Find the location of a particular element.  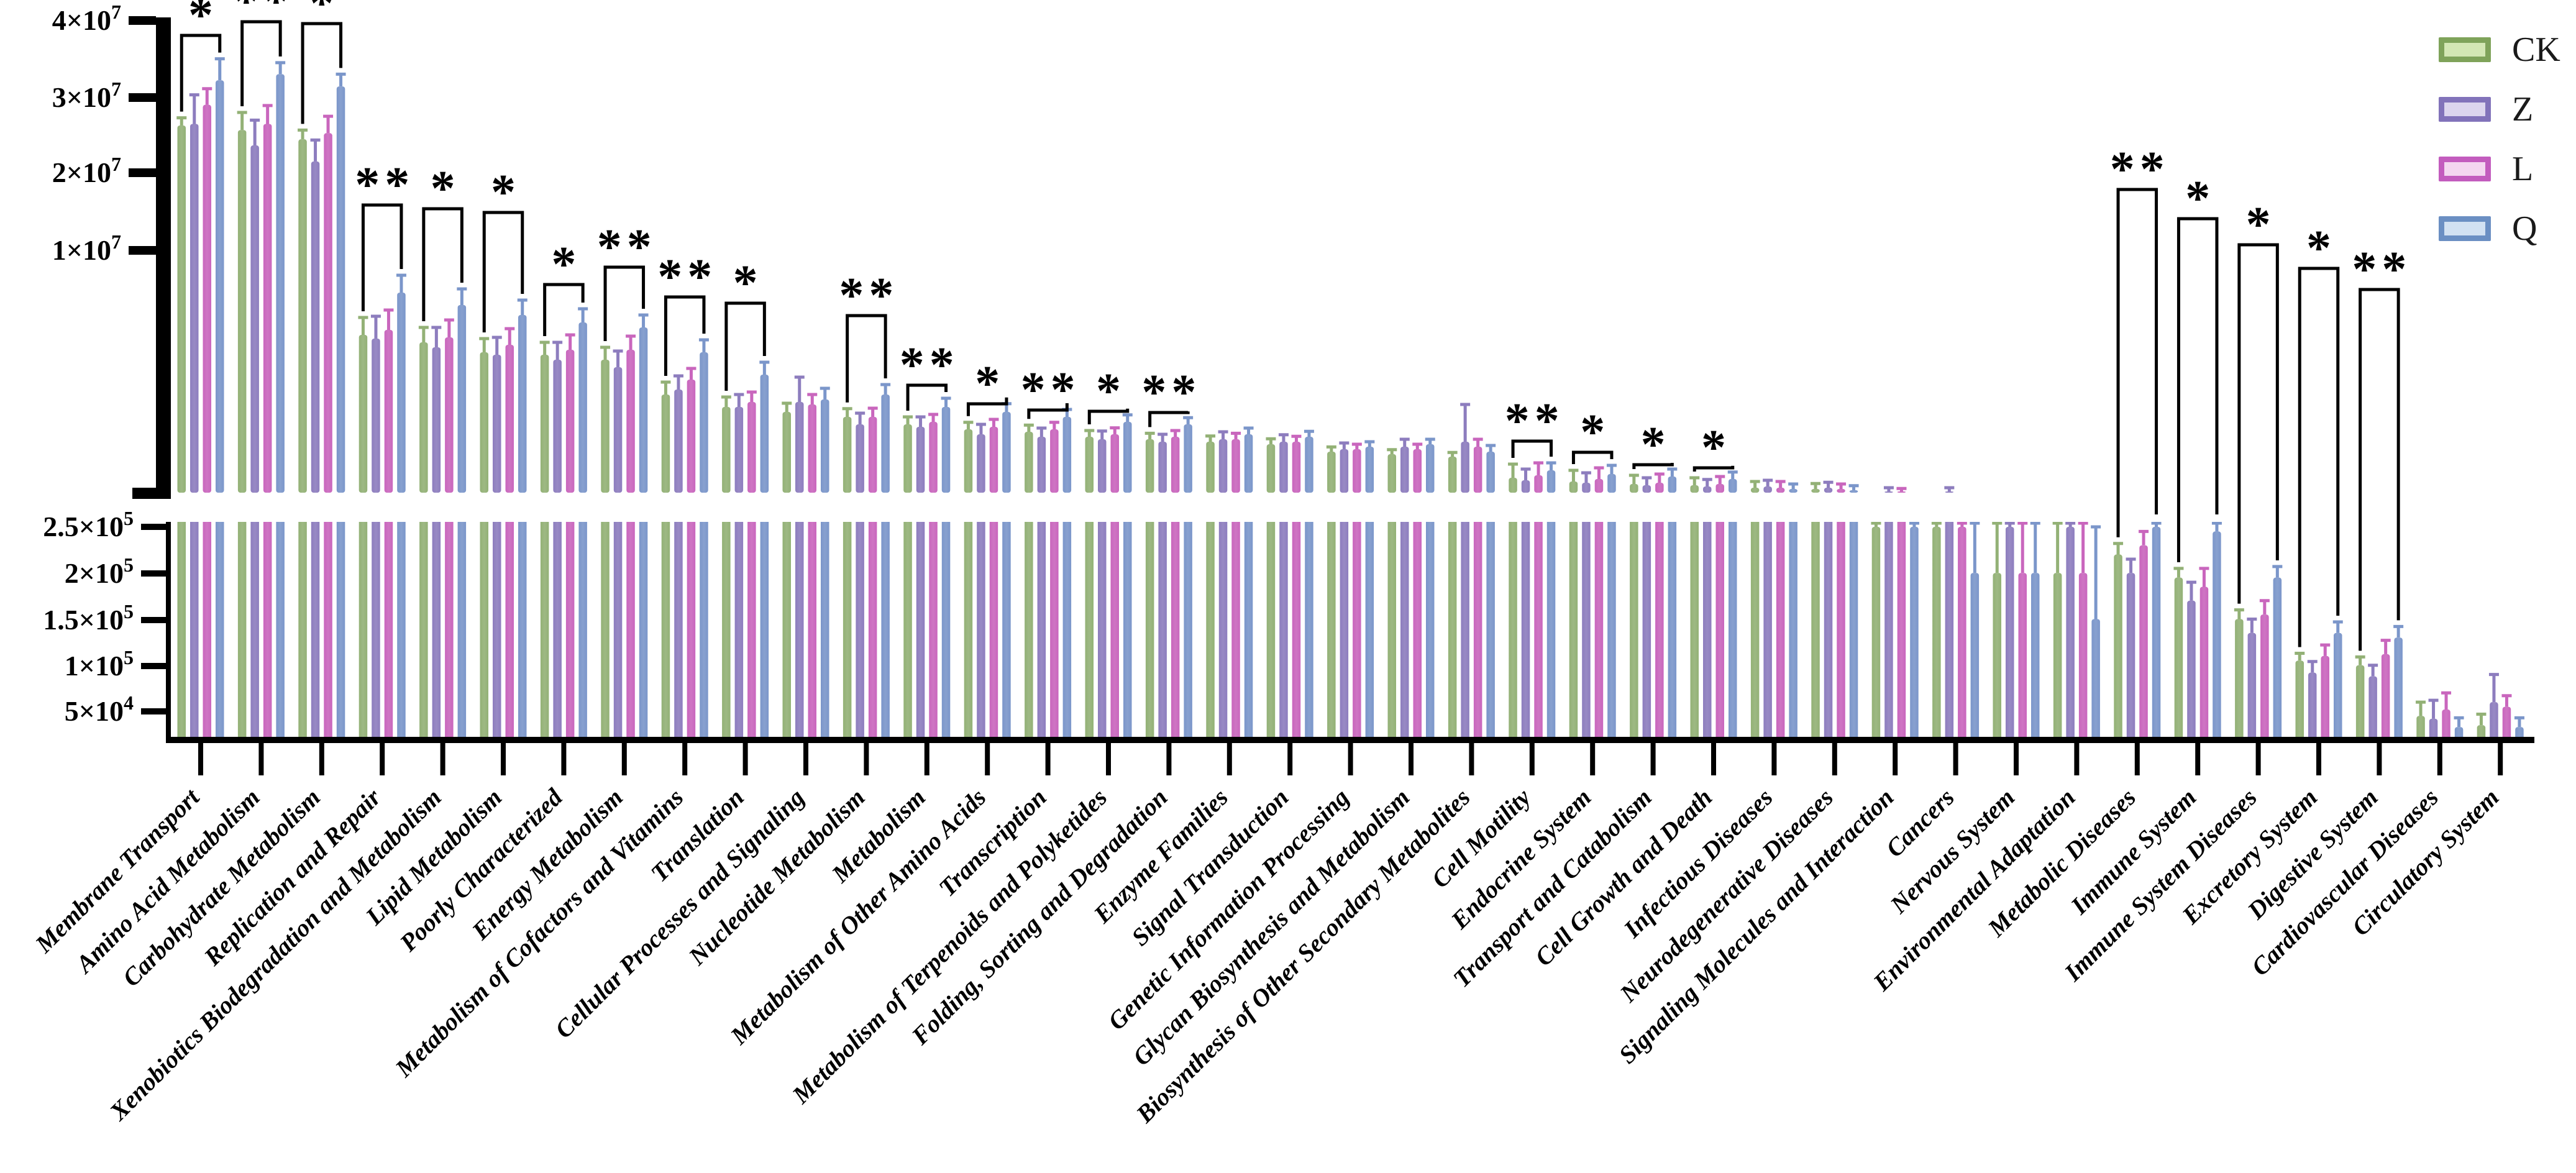

z-swatch-icon is located at coordinates (2465, 110).